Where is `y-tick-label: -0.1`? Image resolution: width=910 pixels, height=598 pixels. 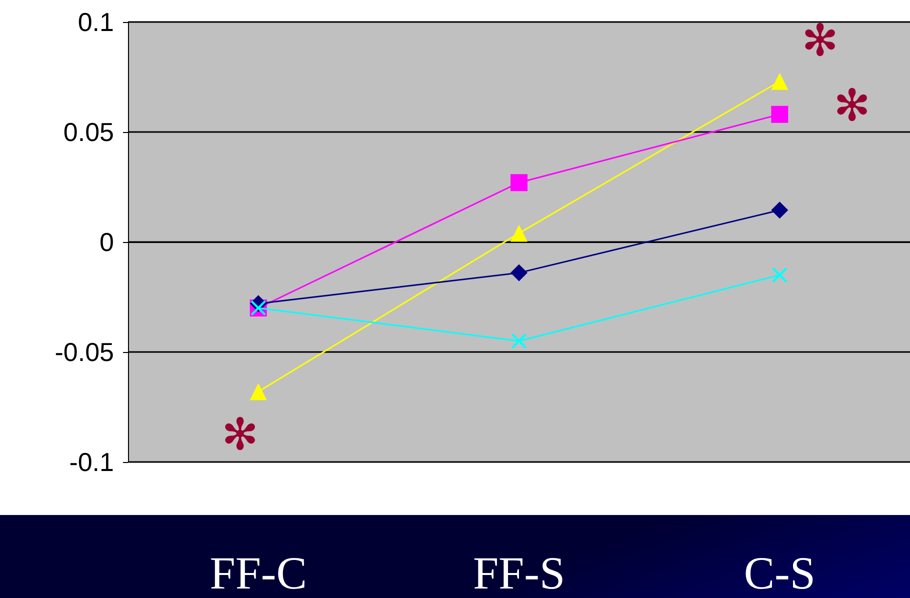 y-tick-label: -0.1 is located at coordinates (91, 462).